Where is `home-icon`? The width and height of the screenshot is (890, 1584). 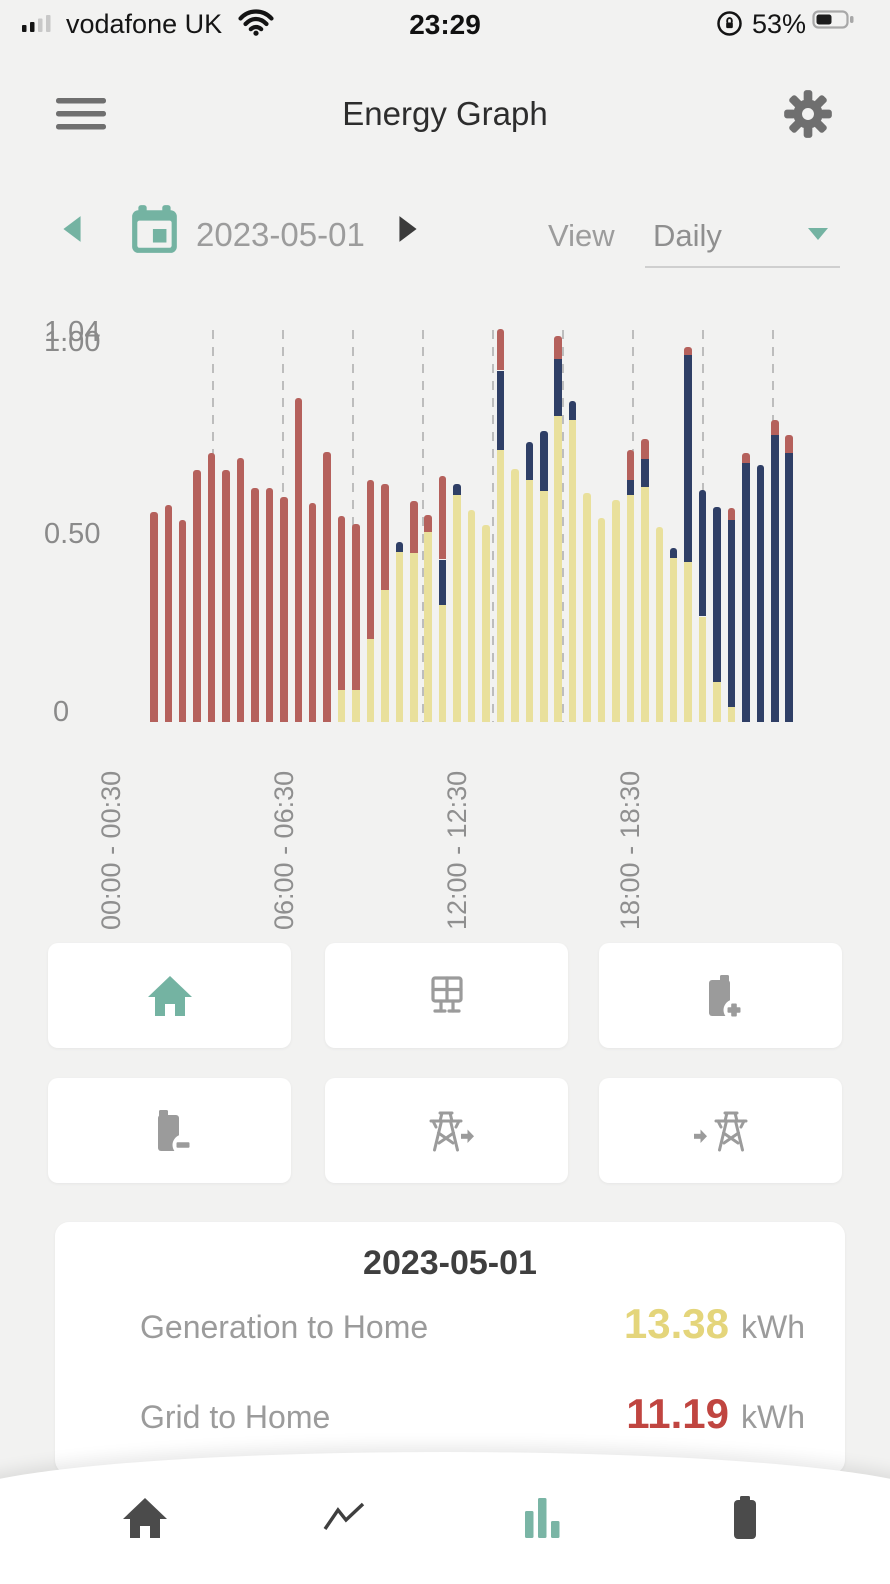
home-icon is located at coordinates (145, 1518).